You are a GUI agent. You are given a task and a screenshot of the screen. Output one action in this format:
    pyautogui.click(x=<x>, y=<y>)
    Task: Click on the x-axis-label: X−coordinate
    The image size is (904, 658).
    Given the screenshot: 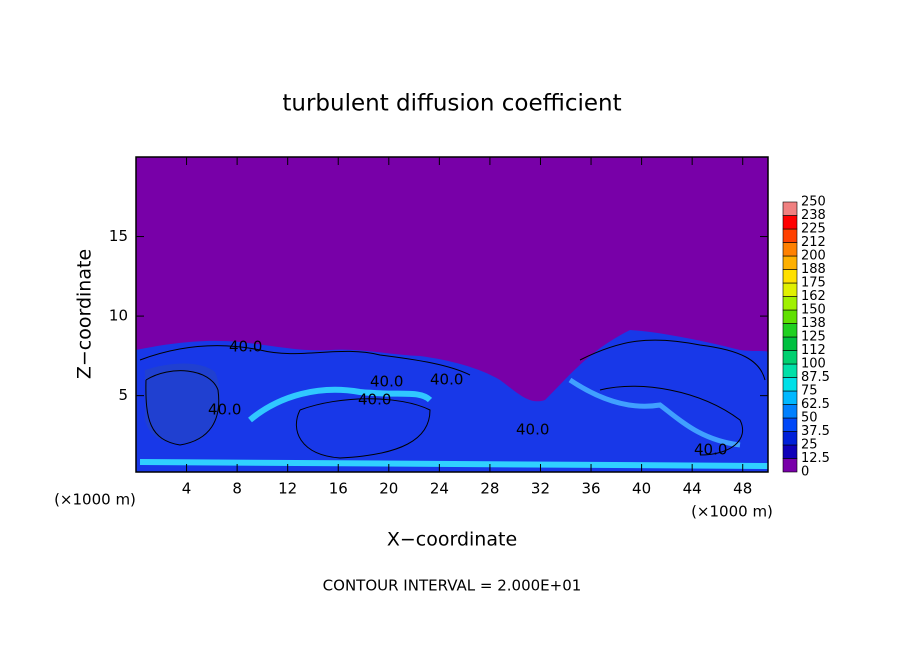 What is the action you would take?
    pyautogui.click(x=452, y=540)
    